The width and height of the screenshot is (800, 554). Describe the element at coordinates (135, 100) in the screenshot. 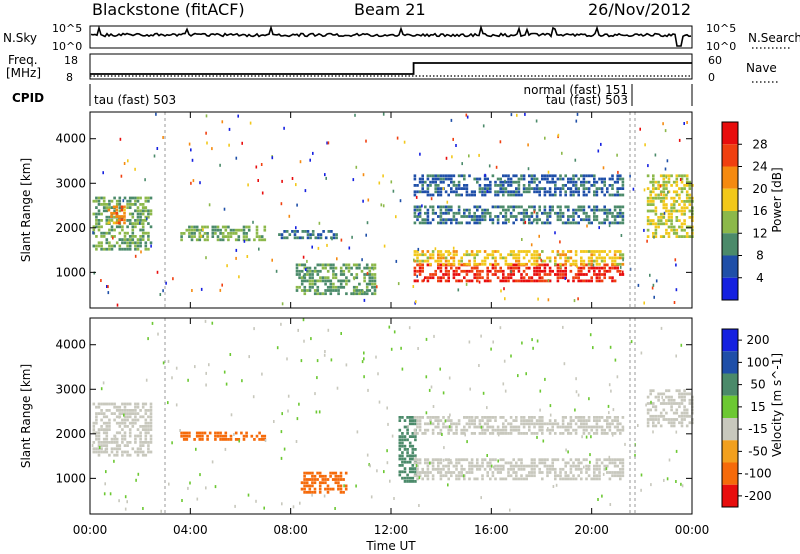

I see `cpid-segment-1: tau (fast) 503` at that location.